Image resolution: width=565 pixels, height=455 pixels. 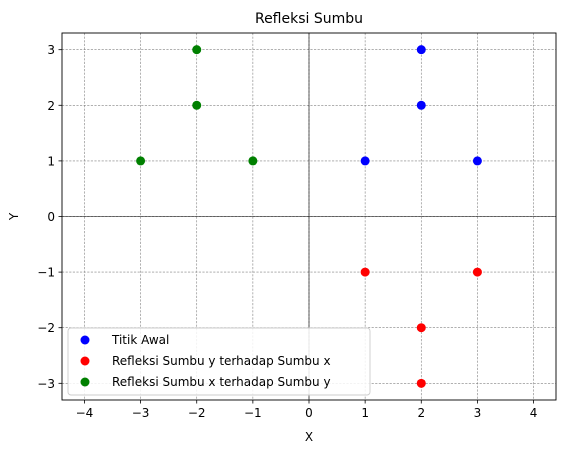 What do you see at coordinates (197, 413) in the screenshot?
I see `x-tick-label: −2` at bounding box center [197, 413].